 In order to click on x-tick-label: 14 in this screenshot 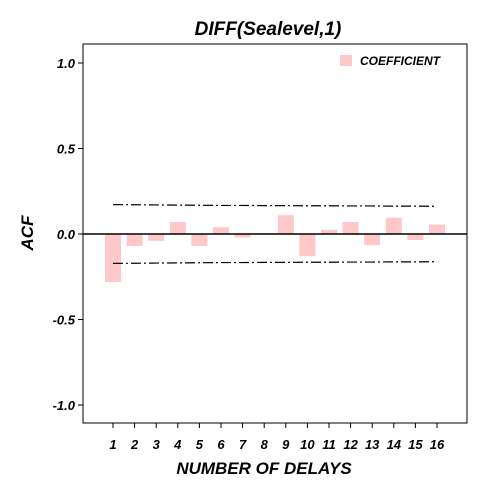, I will do `click(394, 444)`.